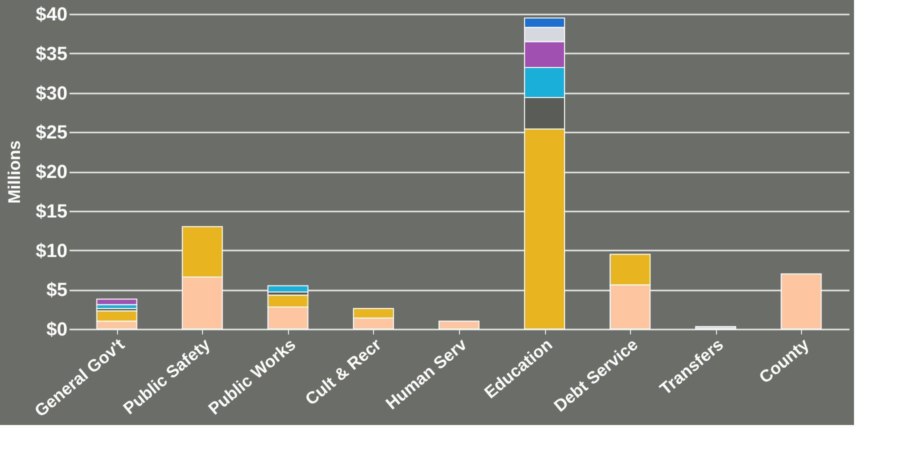 The image size is (899, 474). I want to click on y-tick-label: $15, so click(52, 211).